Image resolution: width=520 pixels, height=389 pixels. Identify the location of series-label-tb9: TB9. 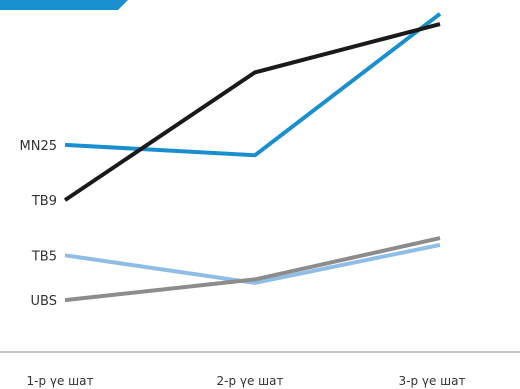
(44, 201).